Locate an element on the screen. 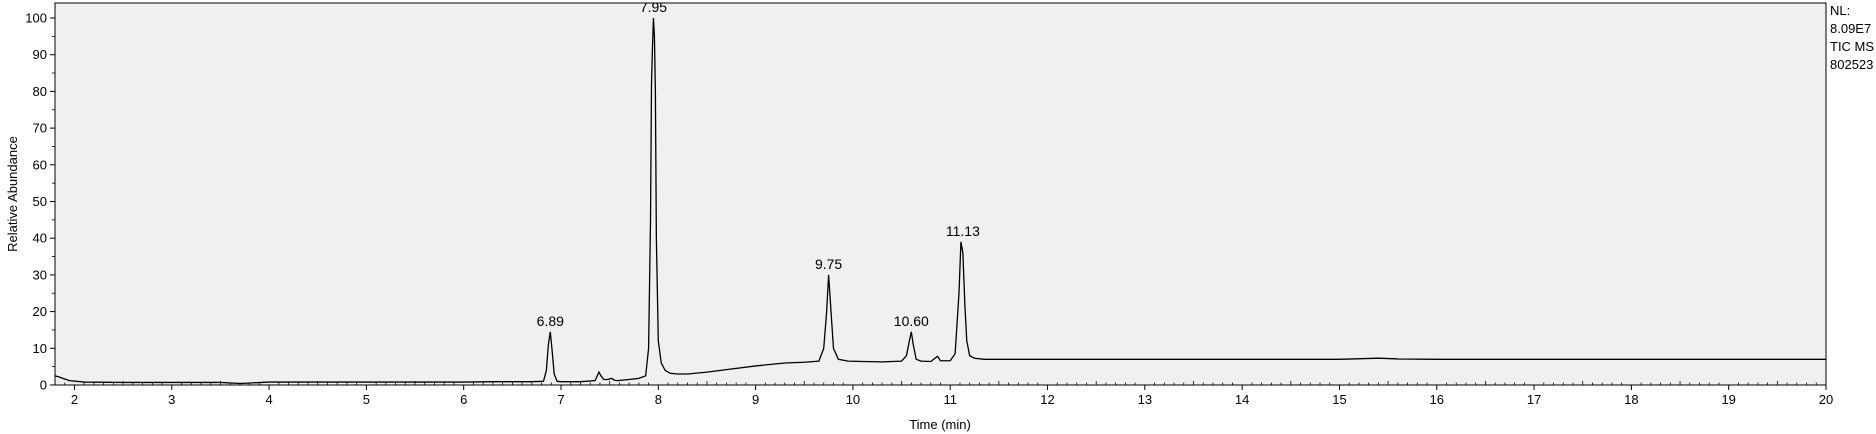  x-tick-label: 2 is located at coordinates (74, 399).